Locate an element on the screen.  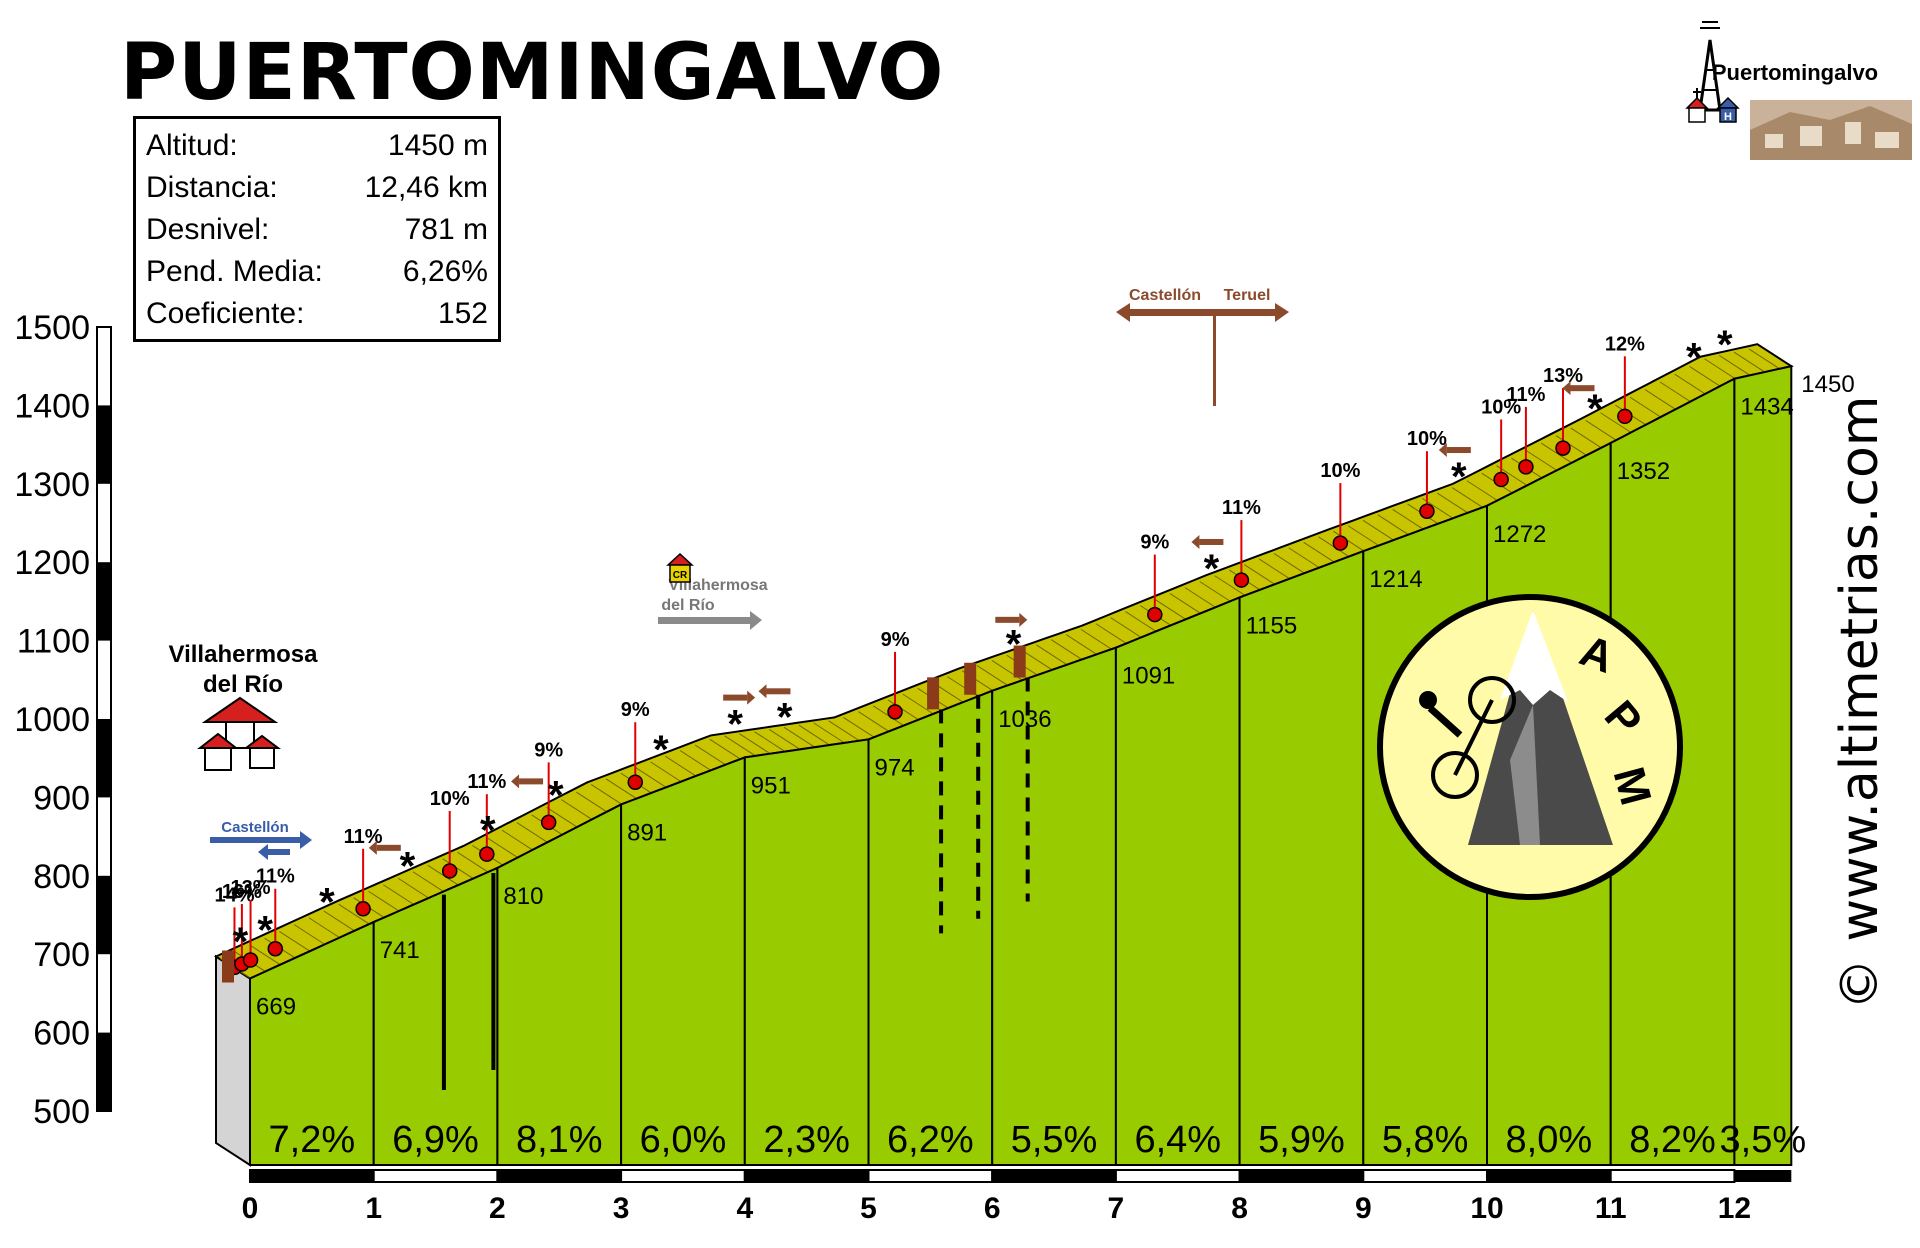
stat-value: 781 m is located at coordinates (446, 229).